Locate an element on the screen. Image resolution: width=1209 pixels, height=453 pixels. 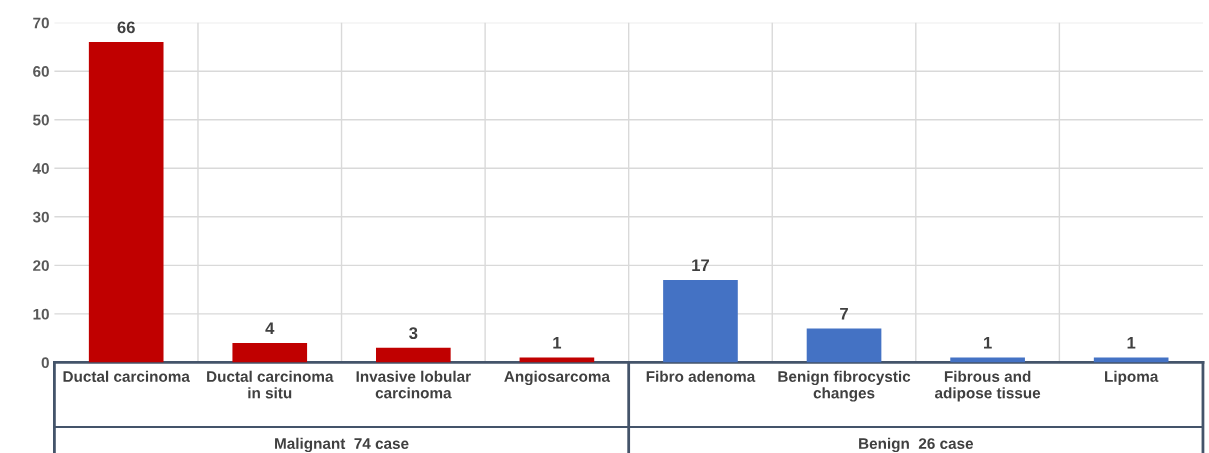
y-tick-label: 30 is located at coordinates (40, 217).